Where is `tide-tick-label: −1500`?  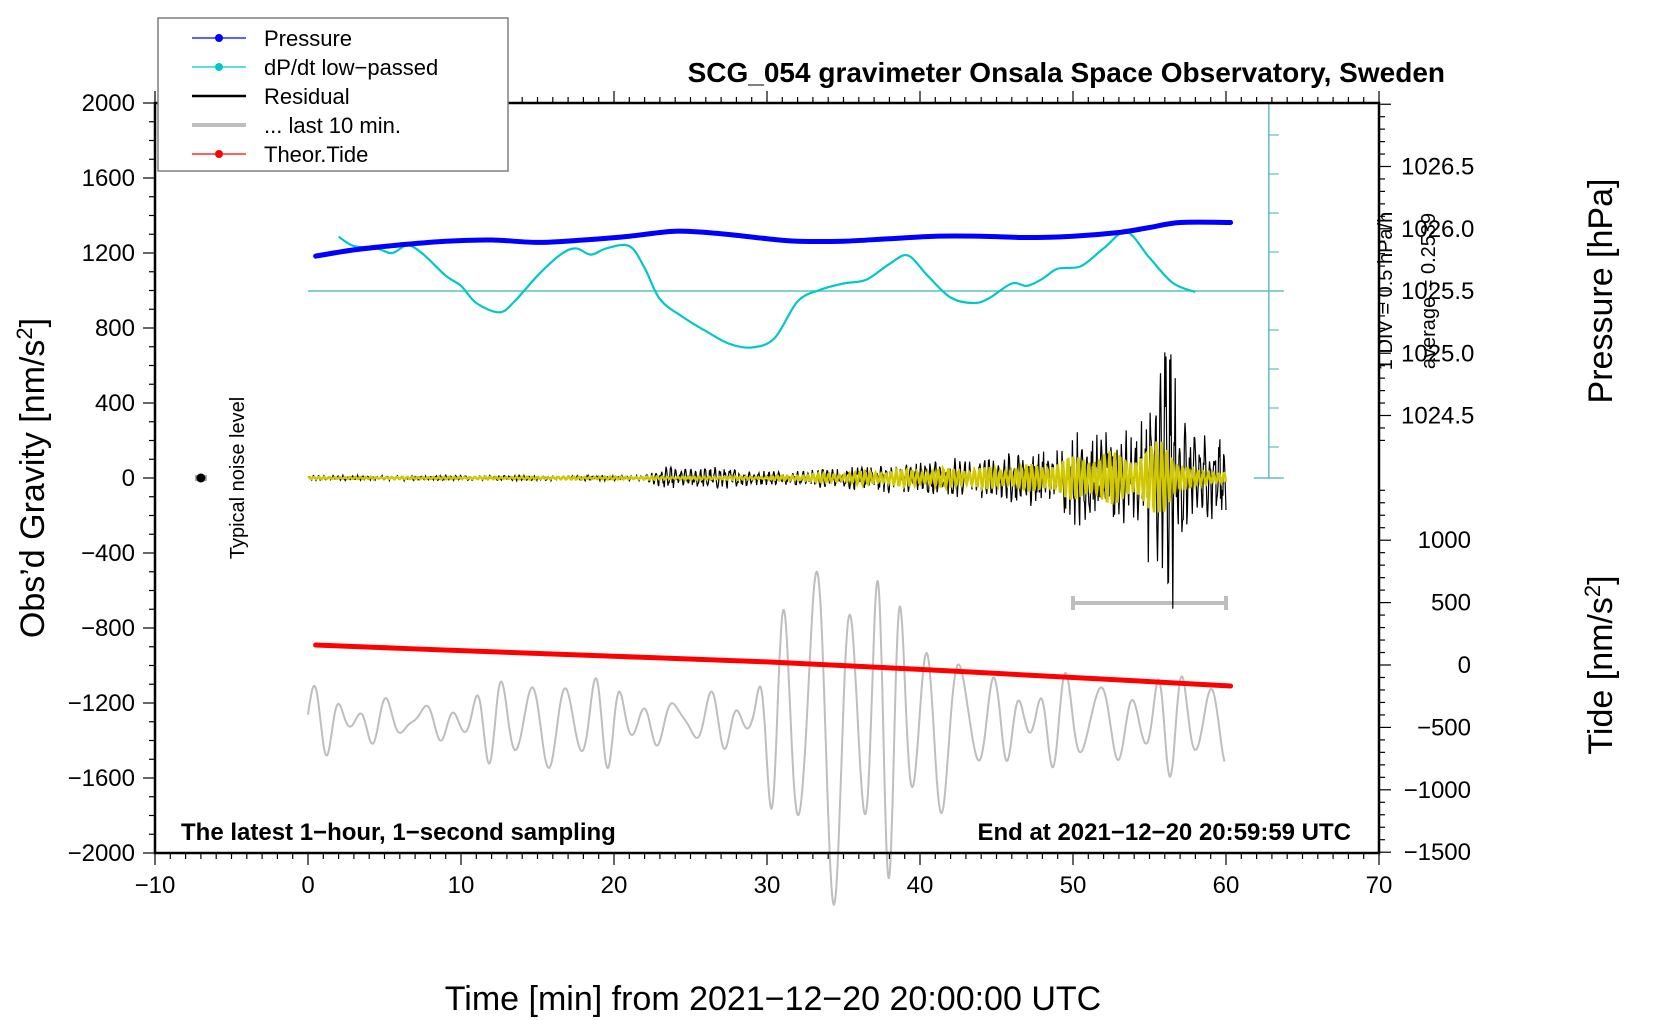 tide-tick-label: −1500 is located at coordinates (1437, 852).